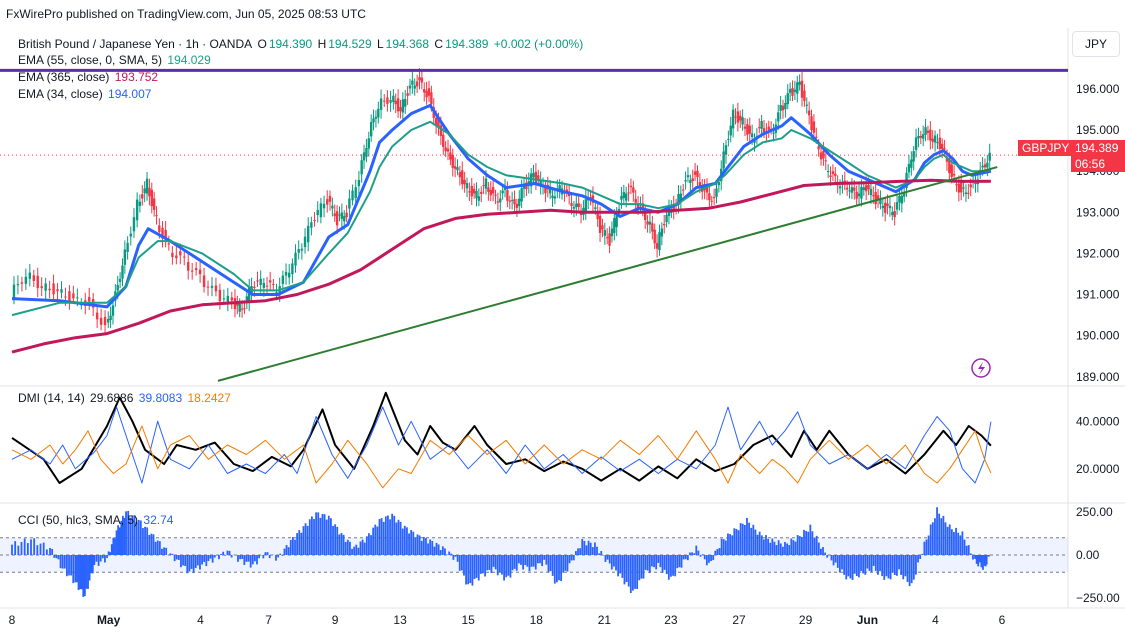 Image resolution: width=1125 pixels, height=642 pixels. What do you see at coordinates (158, 520) in the screenshot?
I see `cci-value: 32.74` at bounding box center [158, 520].